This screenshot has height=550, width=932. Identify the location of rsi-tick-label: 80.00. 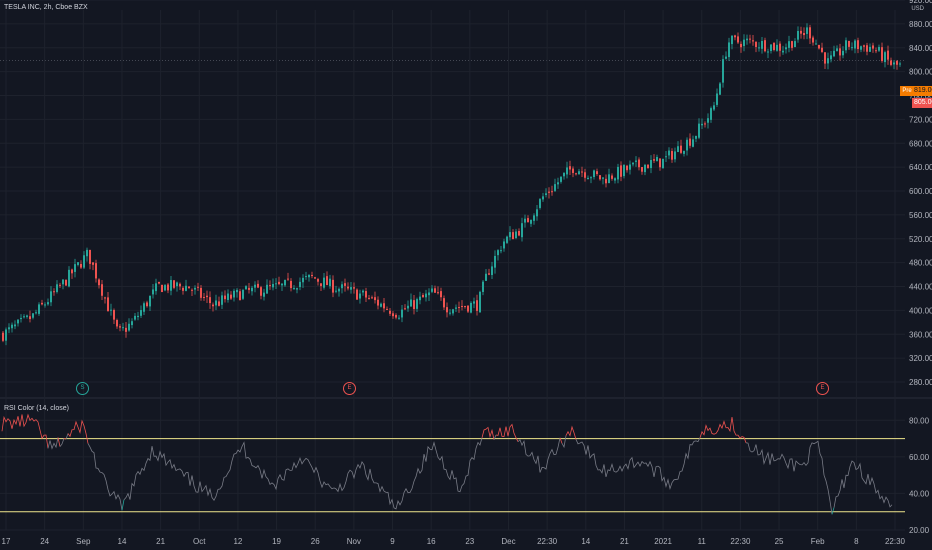
(919, 420).